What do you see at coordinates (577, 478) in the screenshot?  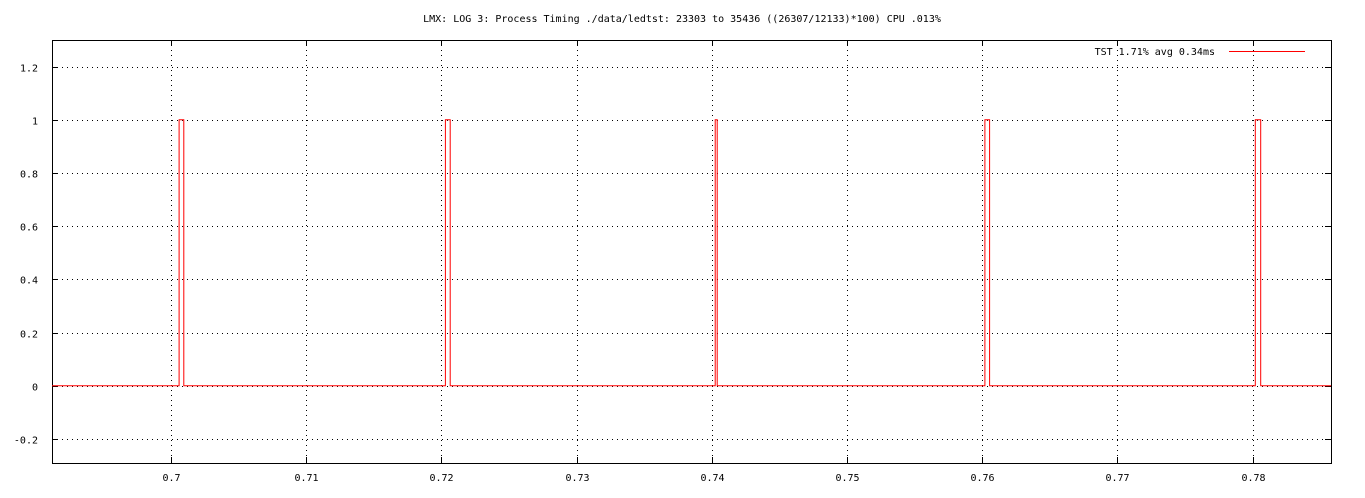 I see `x-tick-label: 0.73` at bounding box center [577, 478].